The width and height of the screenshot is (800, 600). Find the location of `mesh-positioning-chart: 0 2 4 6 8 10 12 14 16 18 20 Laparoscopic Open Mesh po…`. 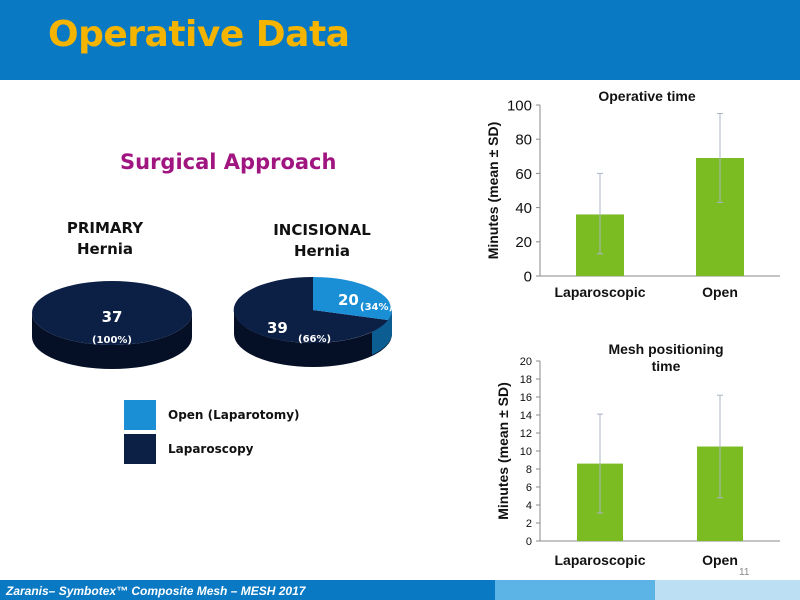

mesh-positioning-chart: 0 2 4 6 8 10 12 14 16 18 20 Laparoscopic Open Mesh po… is located at coordinates (637, 454).